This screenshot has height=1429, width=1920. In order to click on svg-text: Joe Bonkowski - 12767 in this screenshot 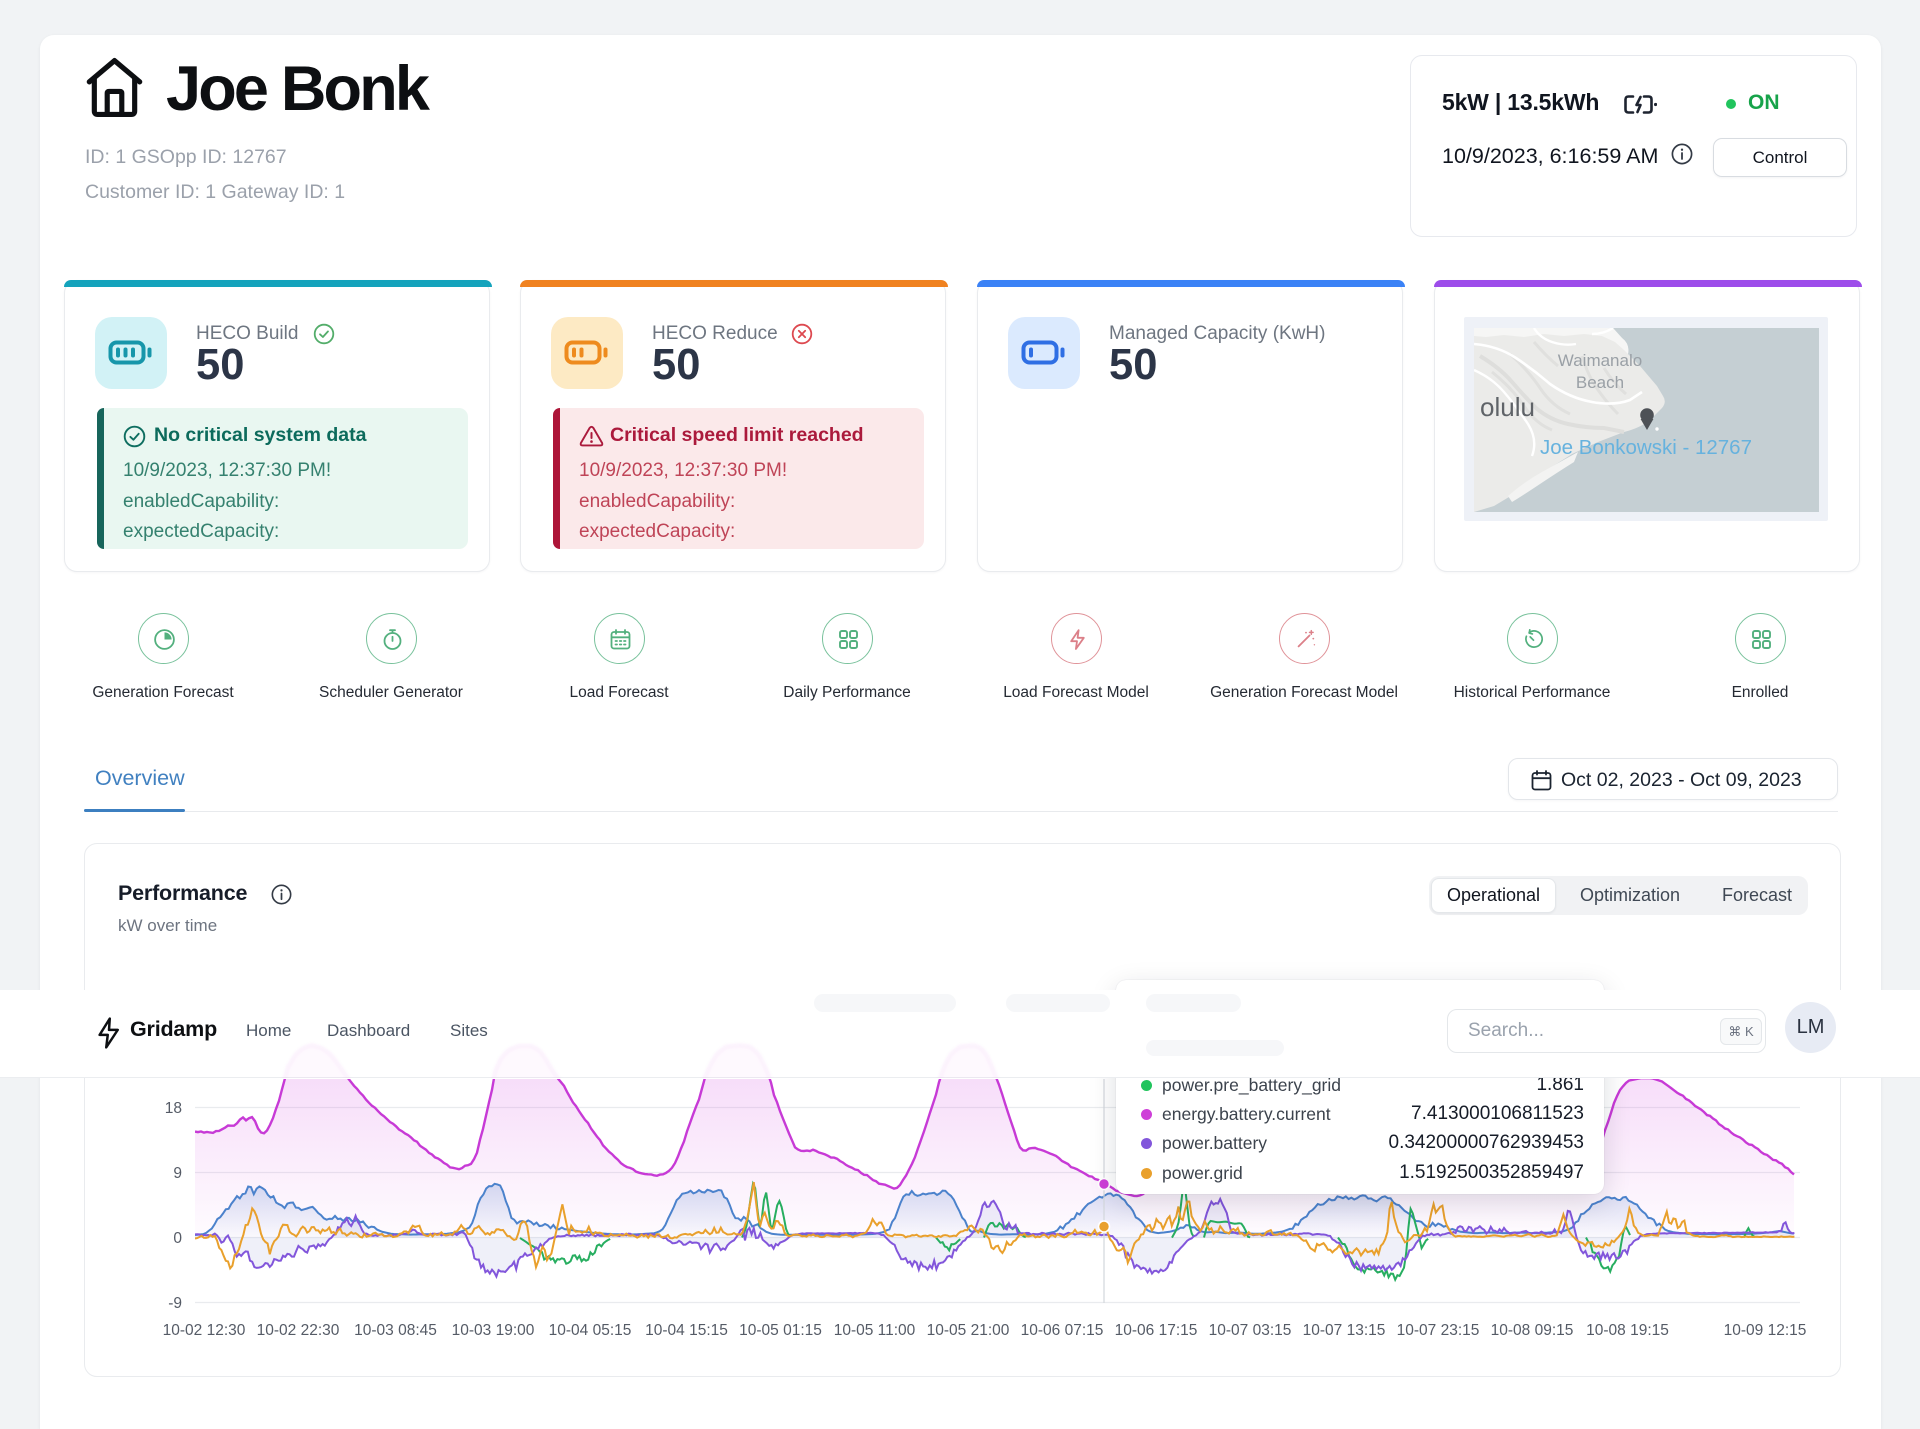, I will do `click(1646, 447)`.